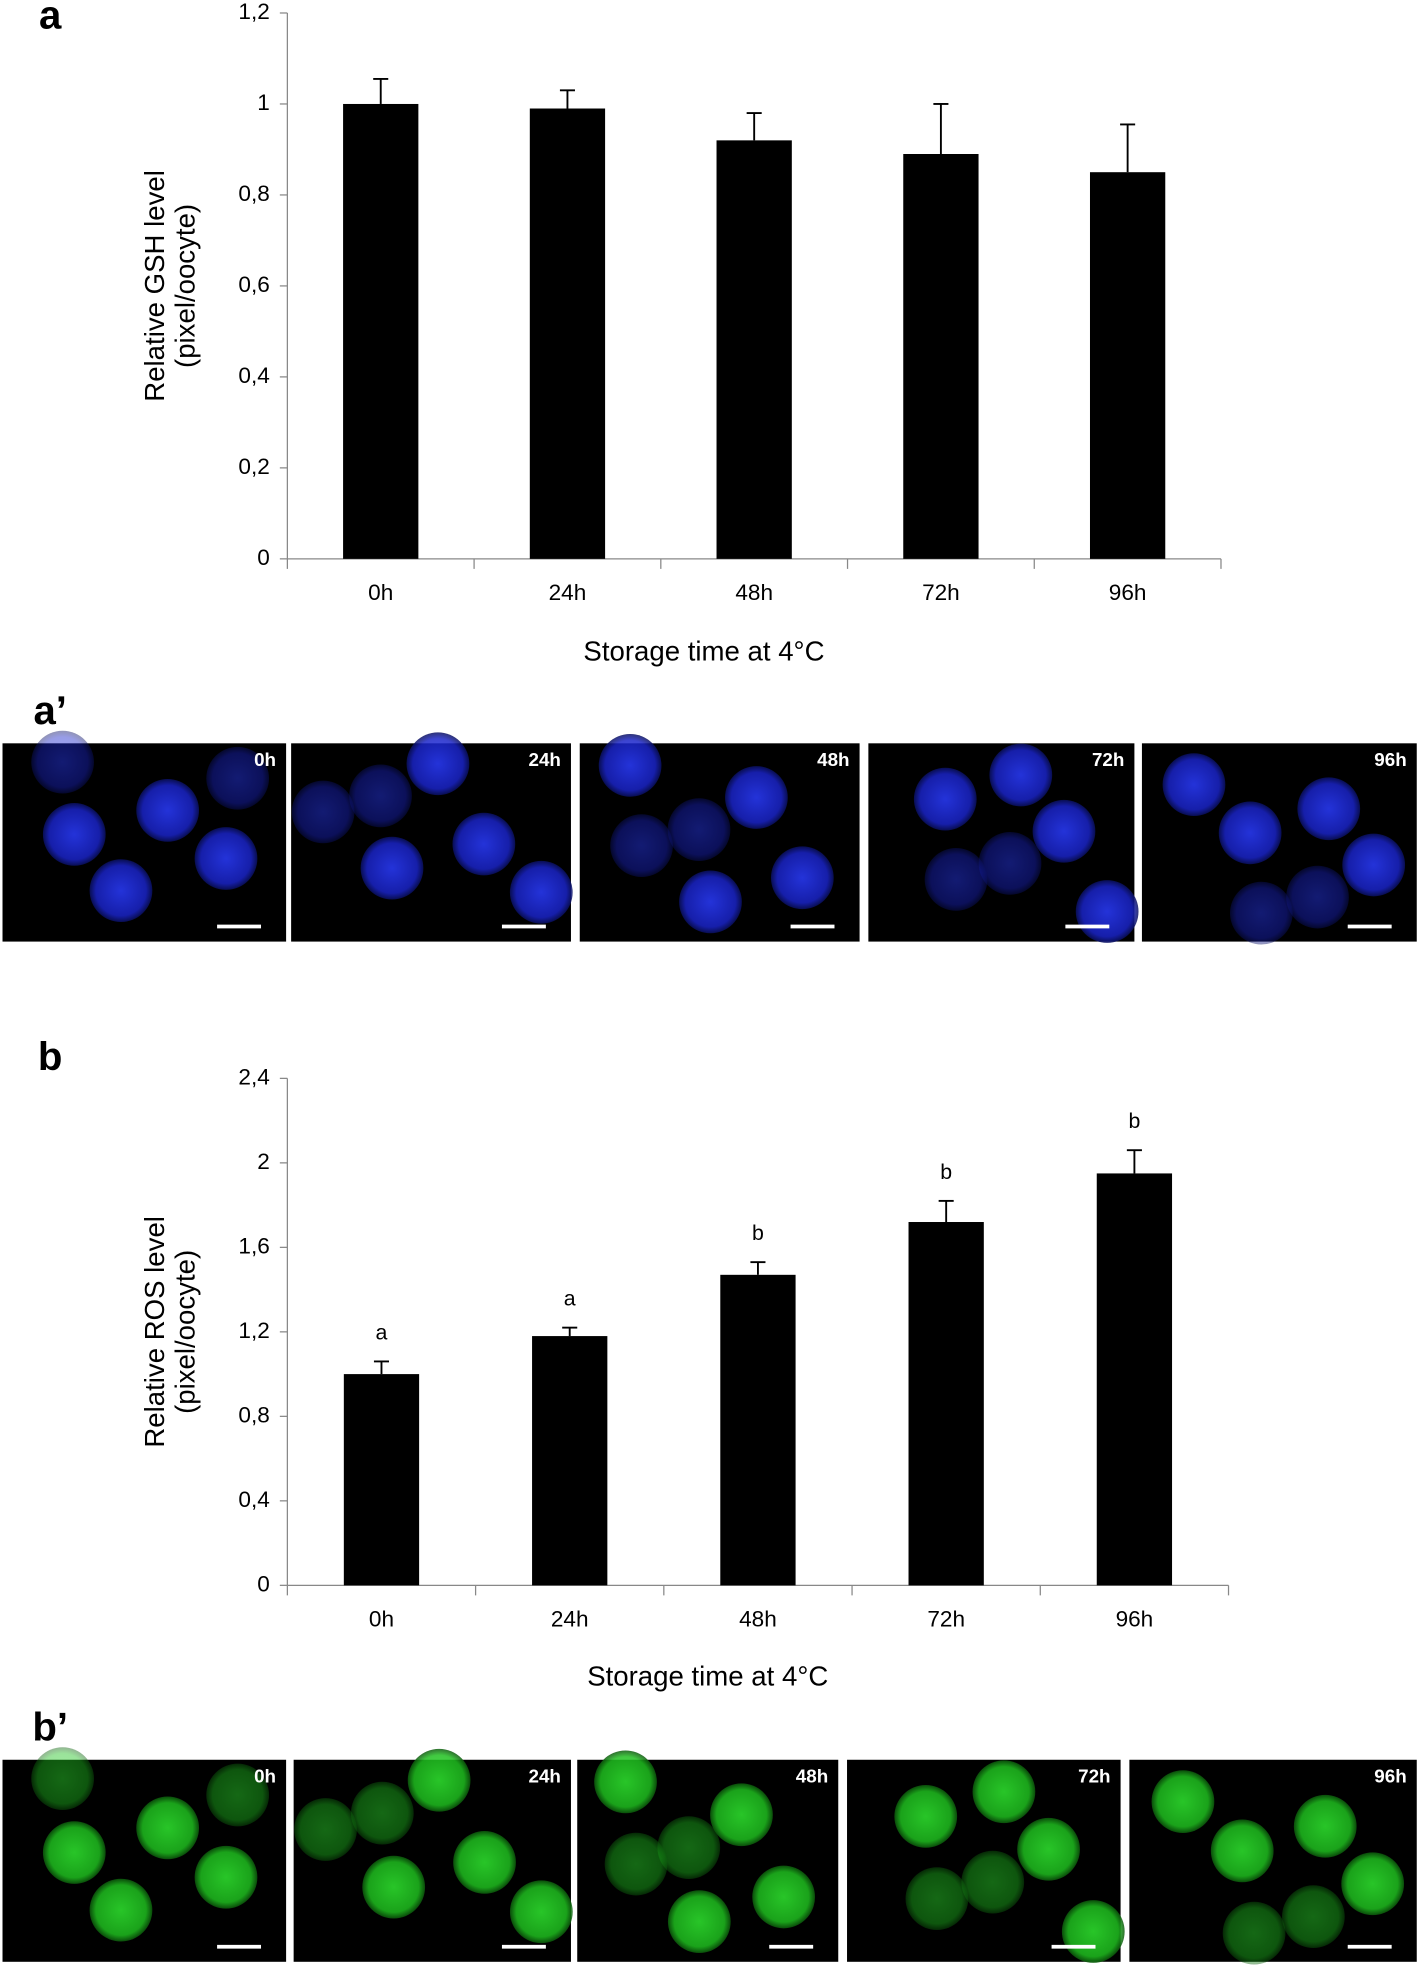 The image size is (1418, 1966). Describe the element at coordinates (941, 592) in the screenshot. I see `x-tick-label: 72h` at that location.